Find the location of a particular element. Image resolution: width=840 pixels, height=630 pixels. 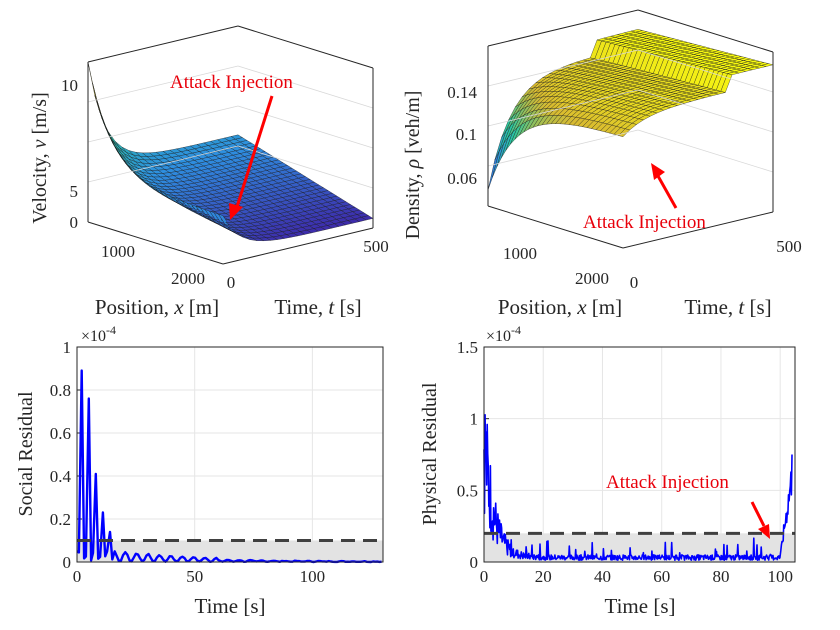

velocity-t-label: Time, t [s] is located at coordinates (317, 307).